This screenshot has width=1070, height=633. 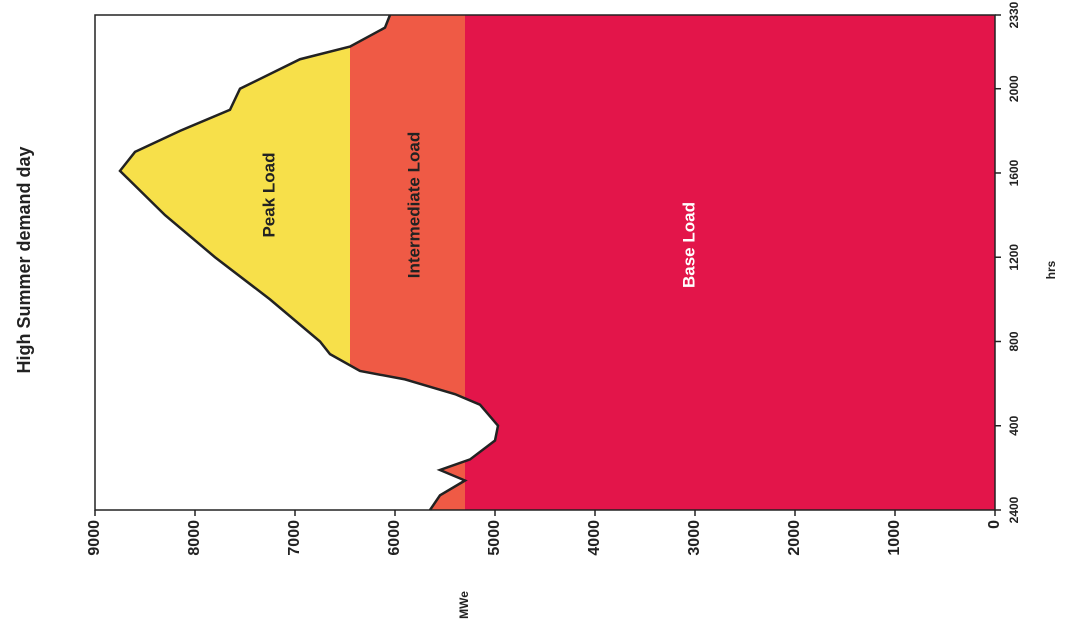 What do you see at coordinates (794, 538) in the screenshot?
I see `y-tick-label: 2000` at bounding box center [794, 538].